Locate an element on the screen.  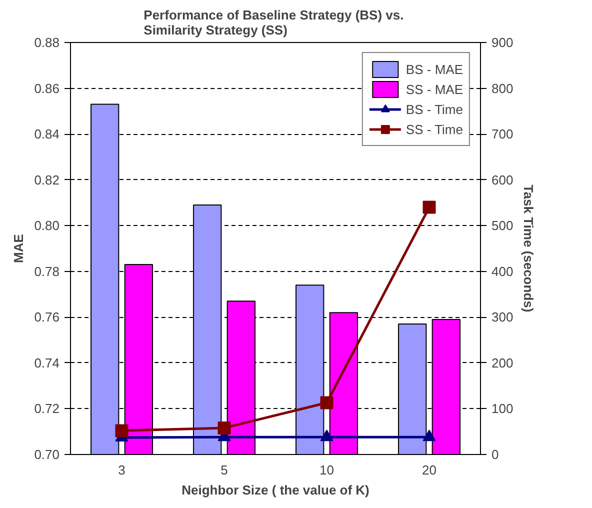
y2-tick-label: 600 is located at coordinates (503, 180).